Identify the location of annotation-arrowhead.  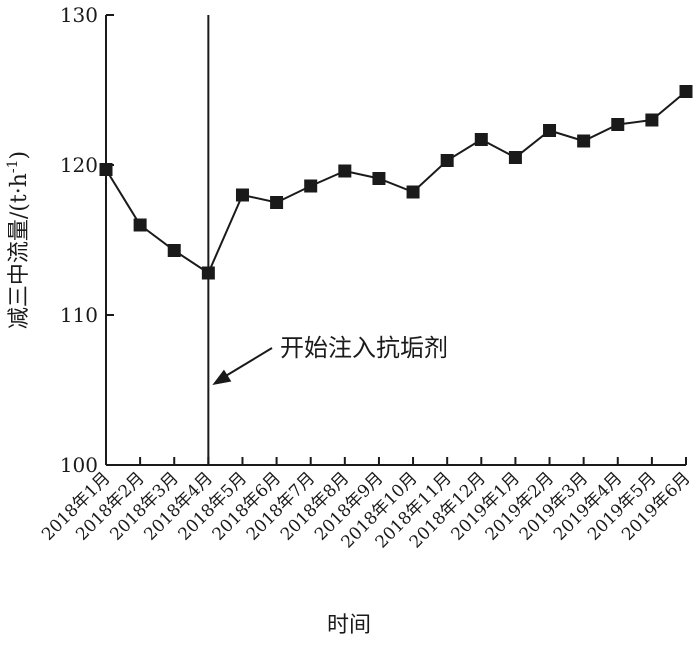
(222, 377).